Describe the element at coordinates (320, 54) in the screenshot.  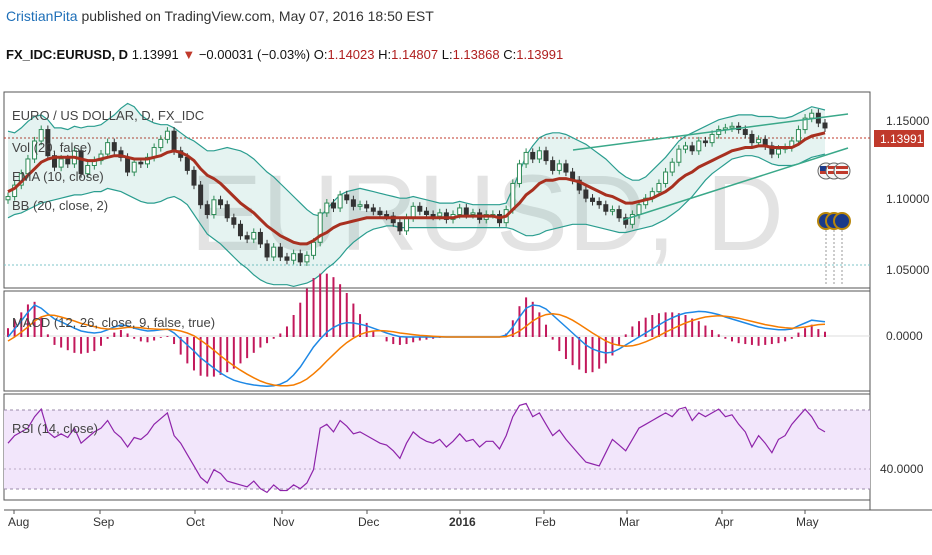
I see `open-label: O:` at that location.